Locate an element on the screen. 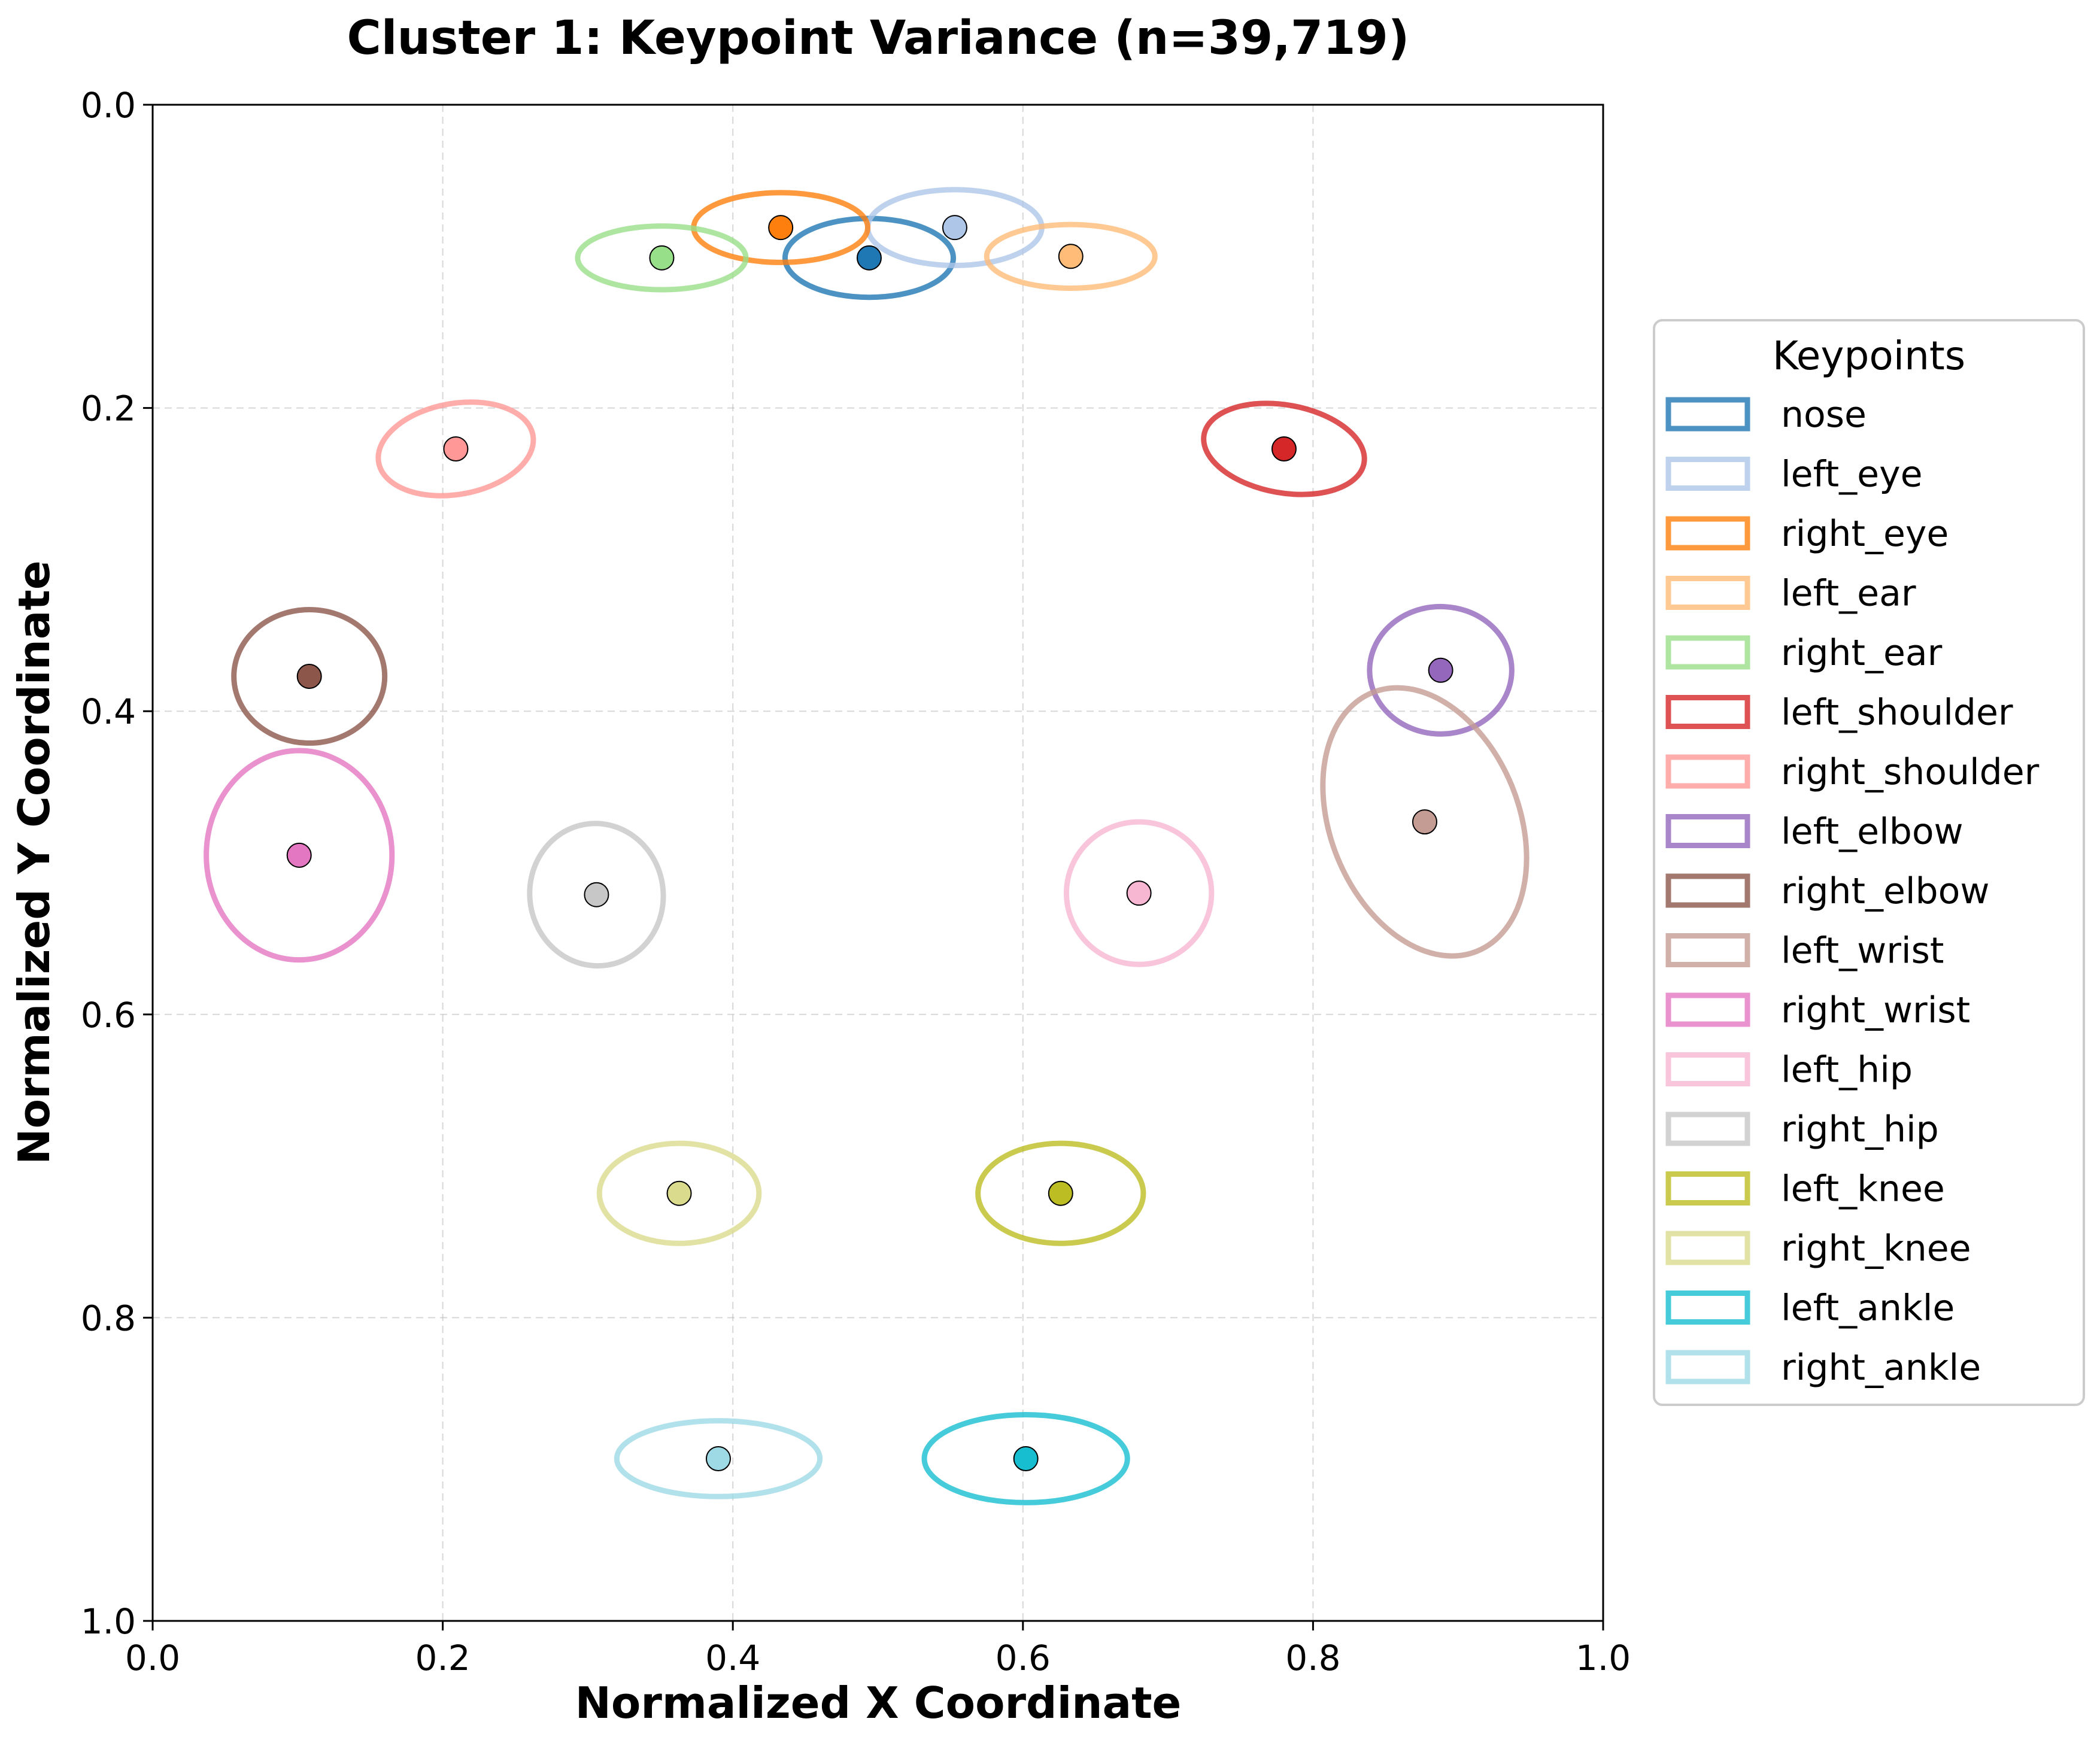 The image size is (2100, 1746). y-tick-label: 1.0 is located at coordinates (108, 1621).